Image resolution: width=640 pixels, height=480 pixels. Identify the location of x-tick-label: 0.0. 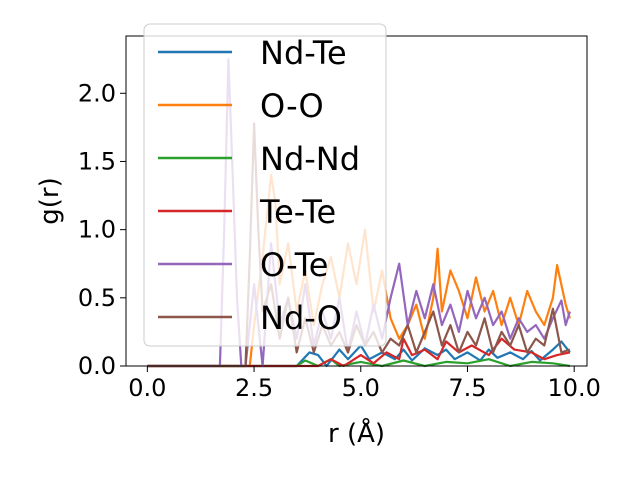
(147, 388).